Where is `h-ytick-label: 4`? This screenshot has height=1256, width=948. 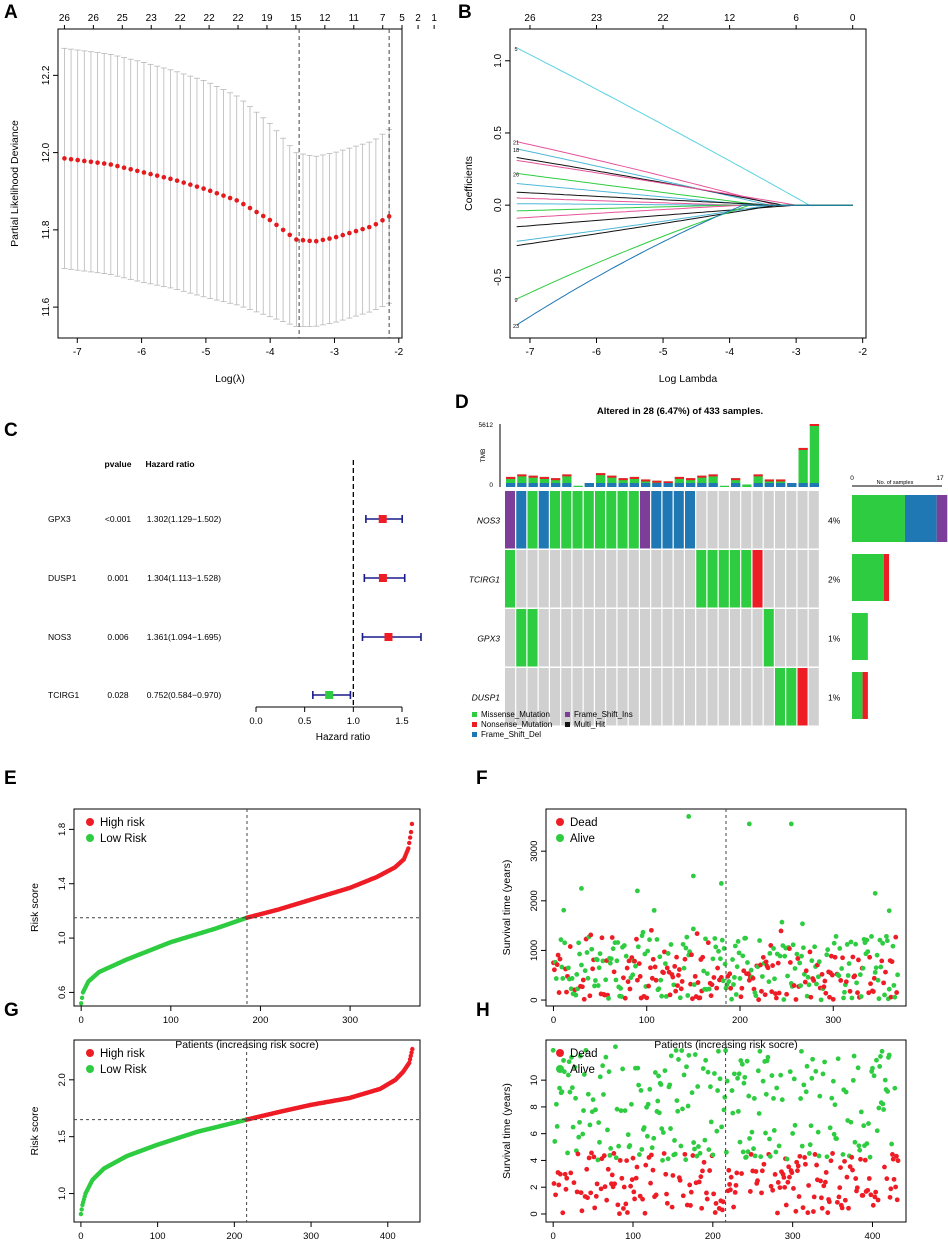
h-ytick-label: 4 is located at coordinates (534, 1160).